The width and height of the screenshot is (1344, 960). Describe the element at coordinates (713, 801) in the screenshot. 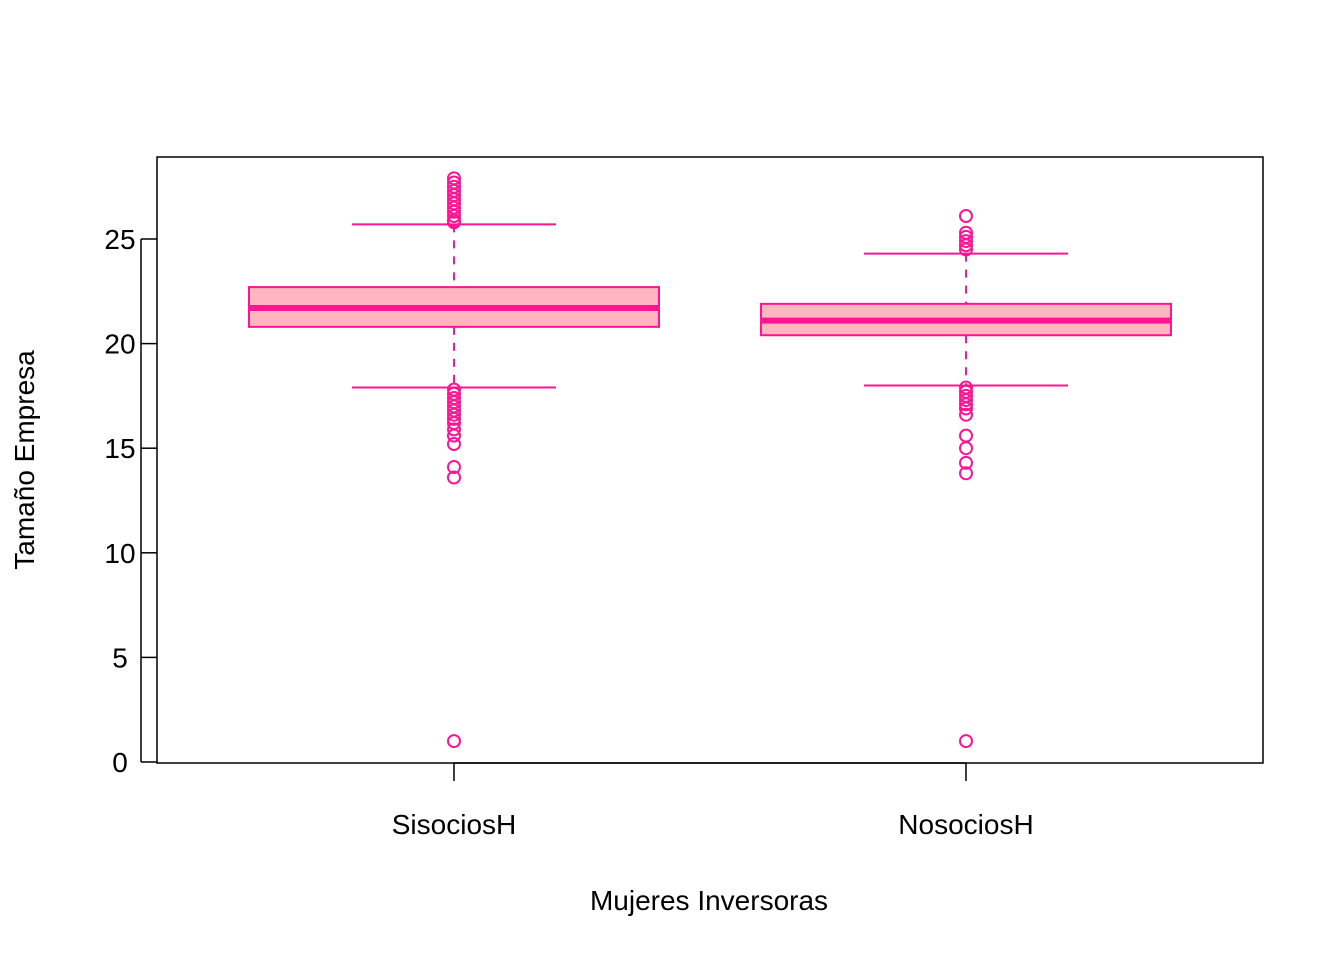

I see `x-axis: SisociosH NosociosH` at that location.